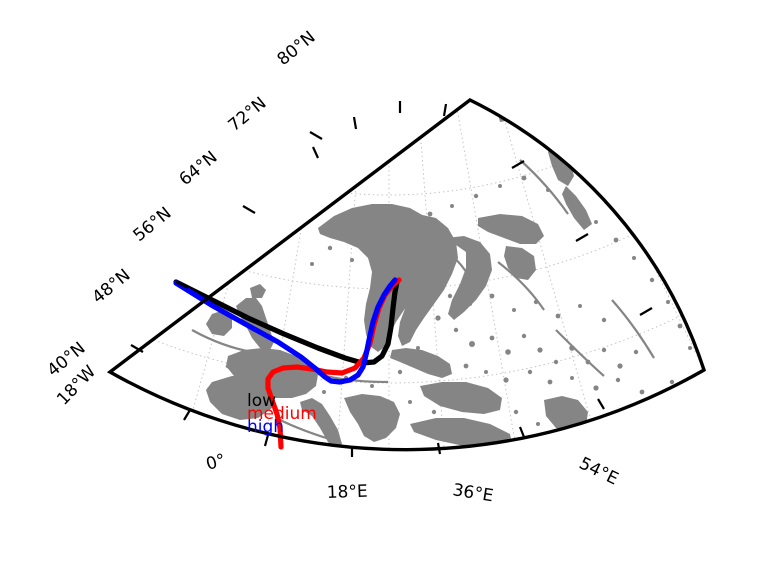 The height and width of the screenshot is (583, 778). Describe the element at coordinates (520, 263) in the screenshot. I see `white-sea` at that location.